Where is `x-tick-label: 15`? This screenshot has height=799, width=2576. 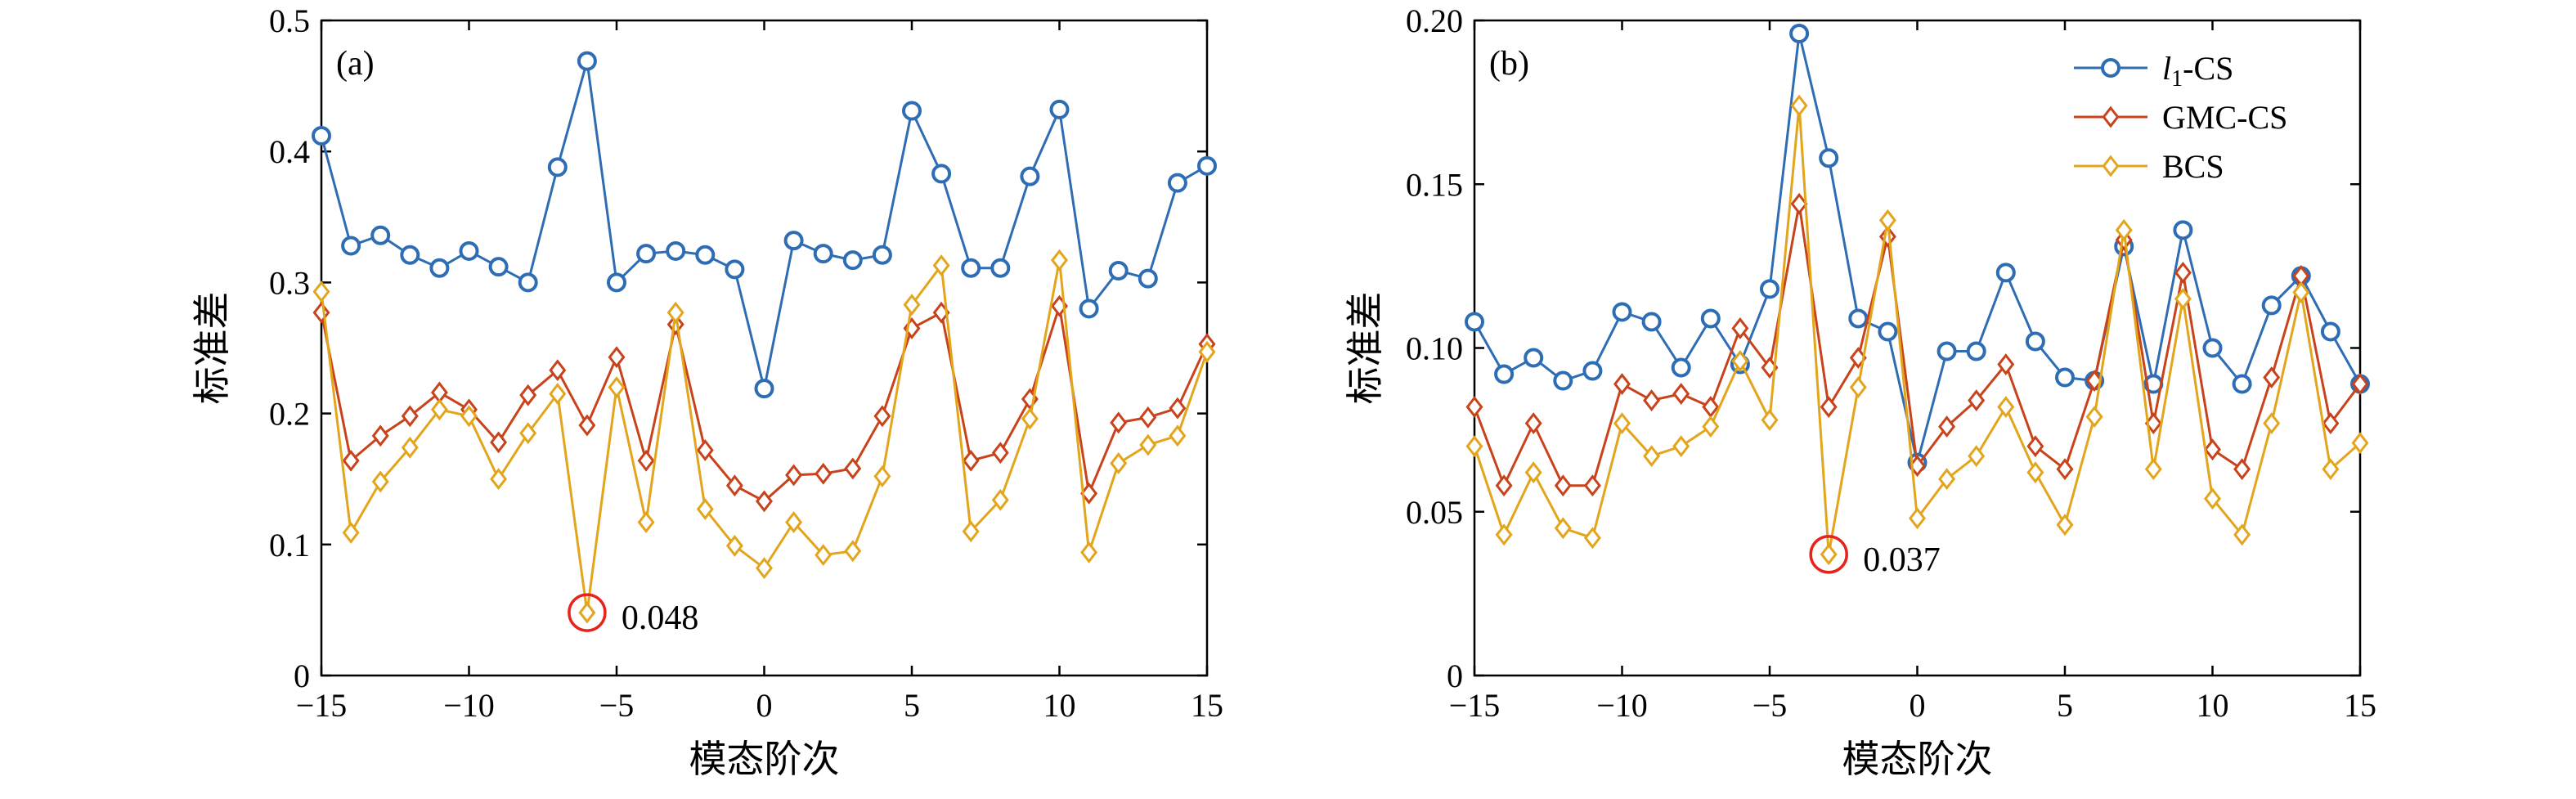 x-tick-label: 15 is located at coordinates (1207, 705).